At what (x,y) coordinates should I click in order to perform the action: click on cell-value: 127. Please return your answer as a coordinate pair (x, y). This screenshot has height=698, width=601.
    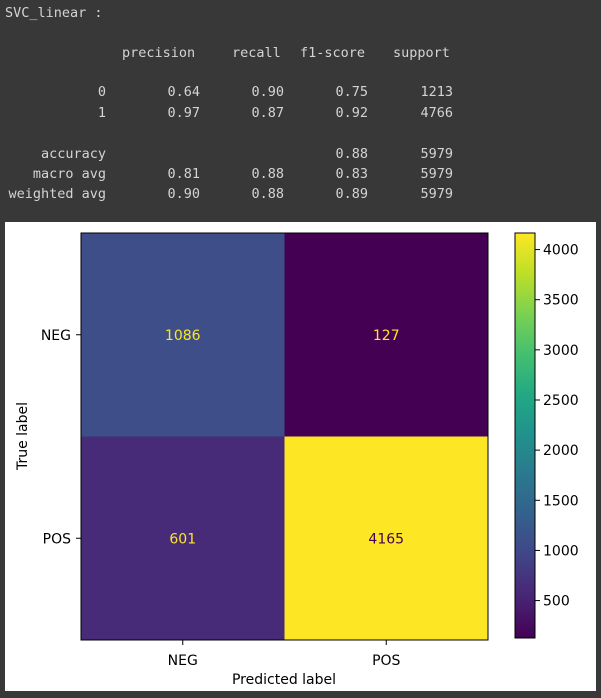
    Looking at the image, I should click on (386, 336).